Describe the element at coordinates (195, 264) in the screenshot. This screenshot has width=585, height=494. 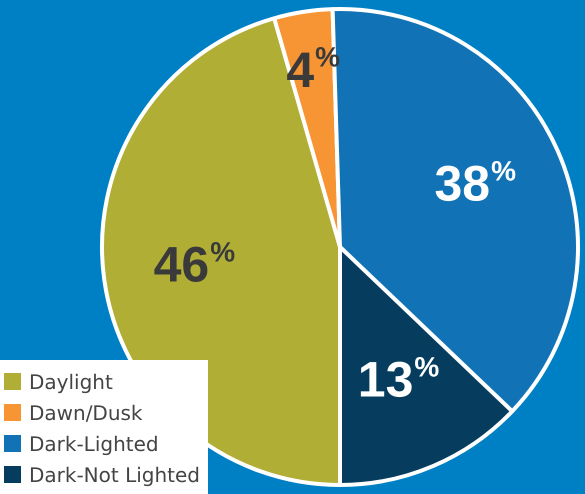
I see `data-label: 46%` at that location.